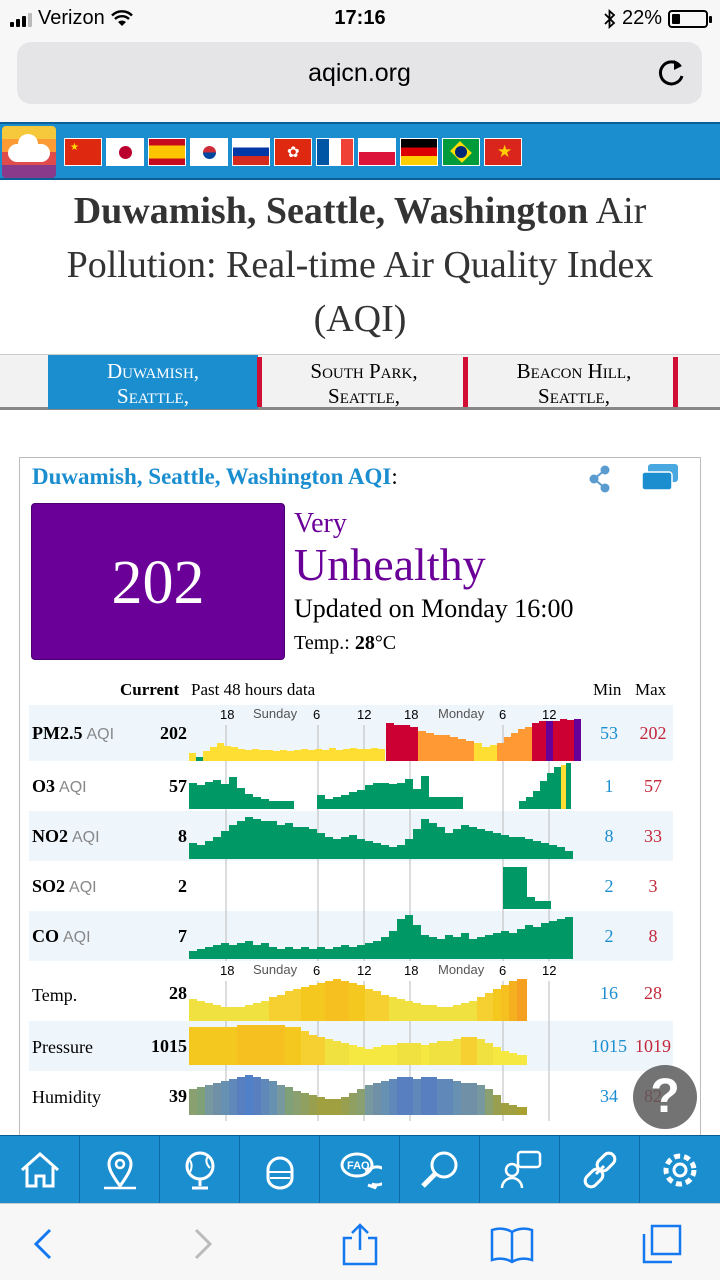 The width and height of the screenshot is (720, 1280). I want to click on title-line2: Pollution: Real-time Air Quality Index, so click(360, 265).